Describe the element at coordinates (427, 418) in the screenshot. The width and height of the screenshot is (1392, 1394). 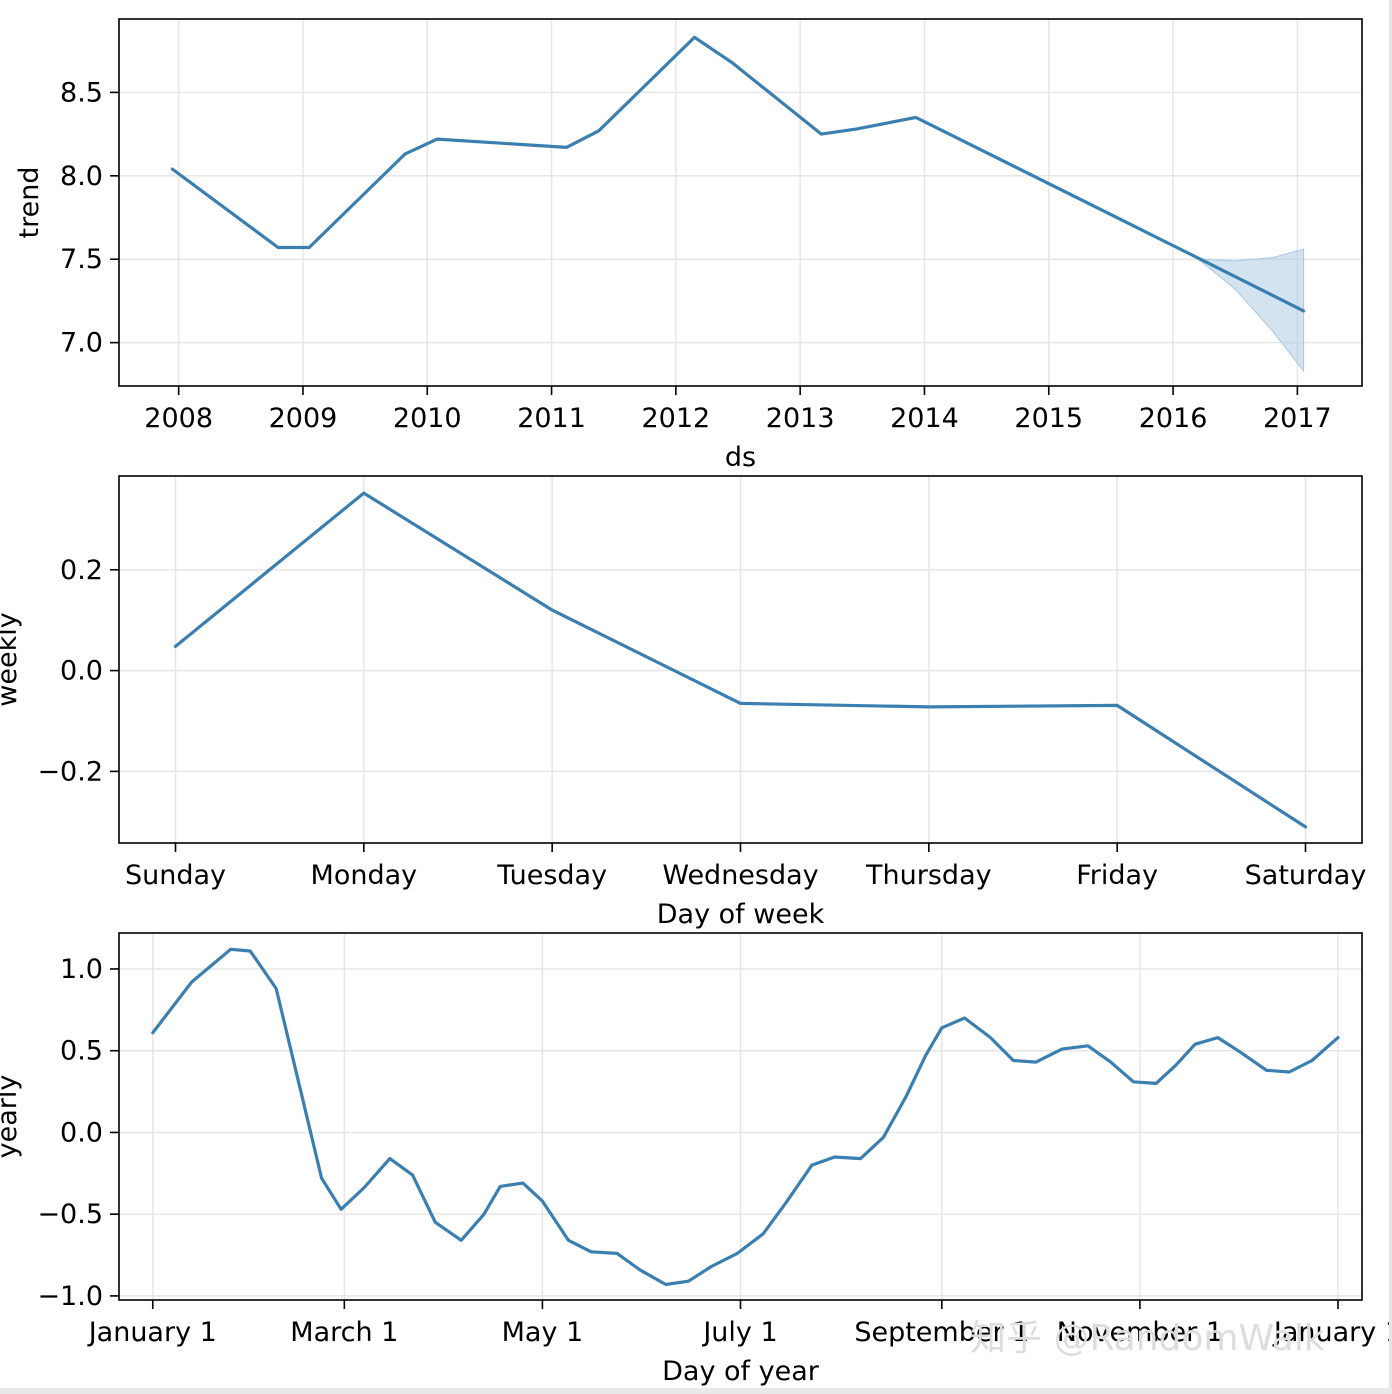
I see `x-tick-label: 2010` at that location.